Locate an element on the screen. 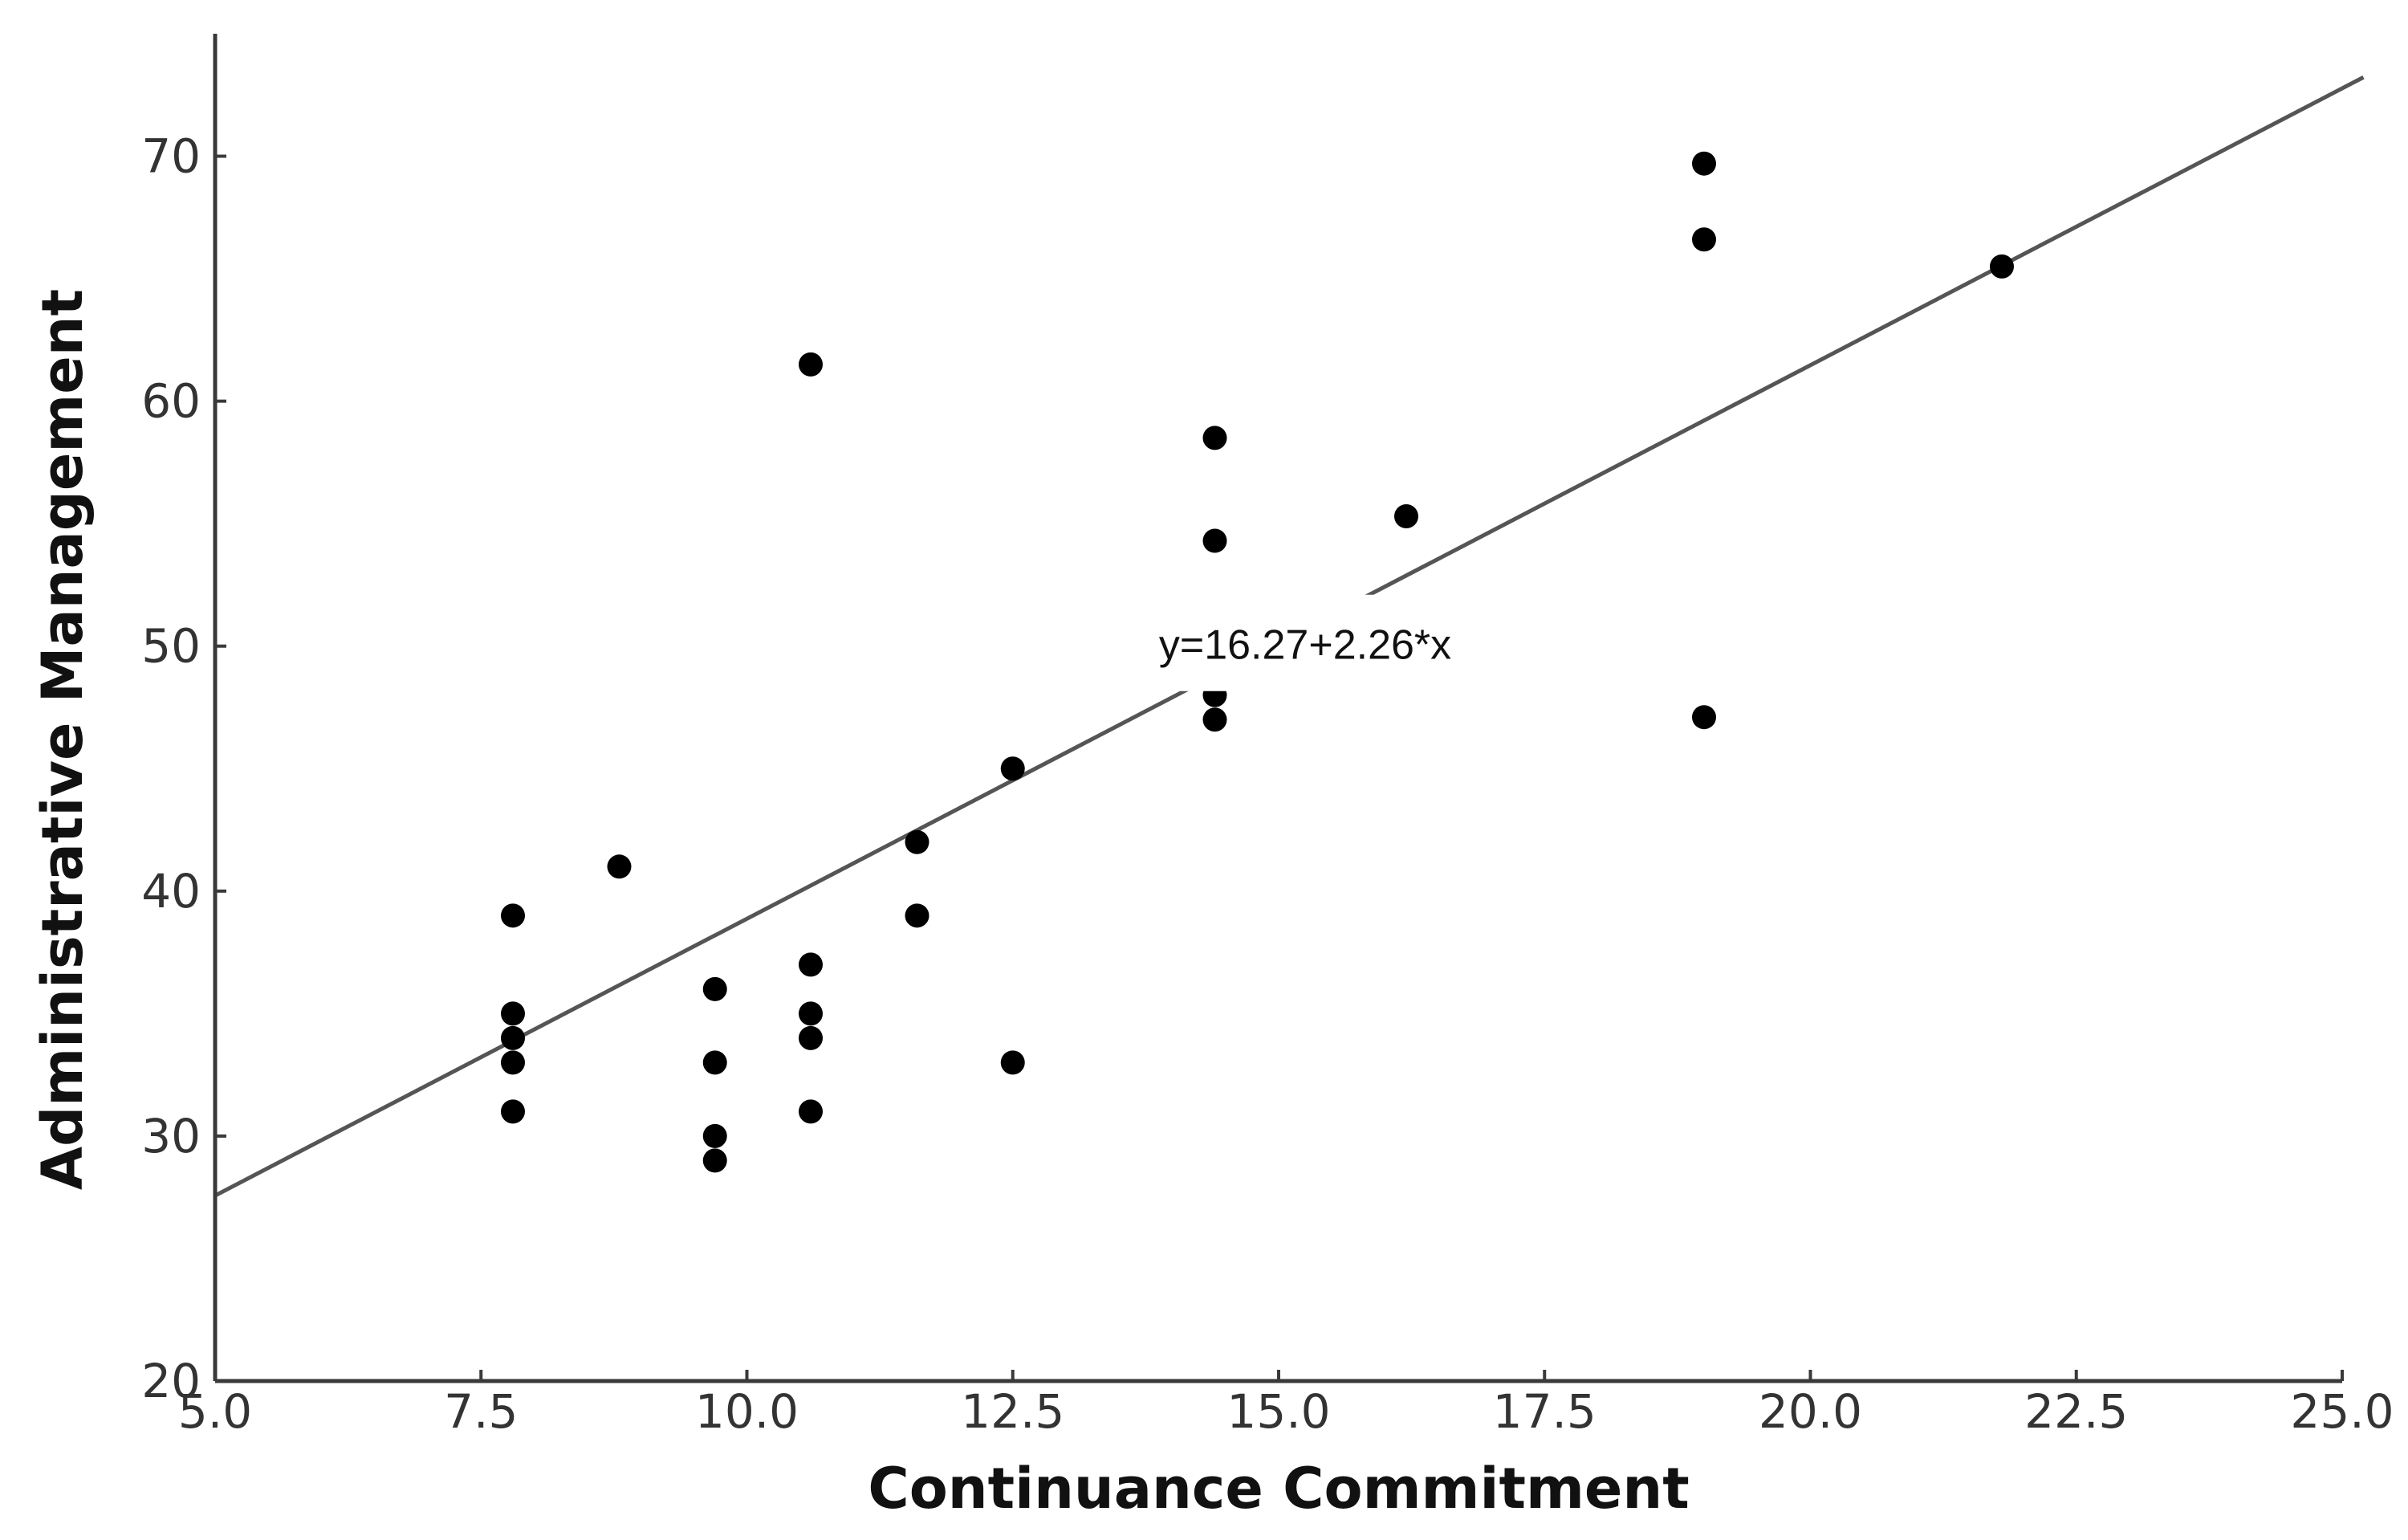 This screenshot has height=1540, width=2408. y-tick-label: 70 is located at coordinates (171, 156).